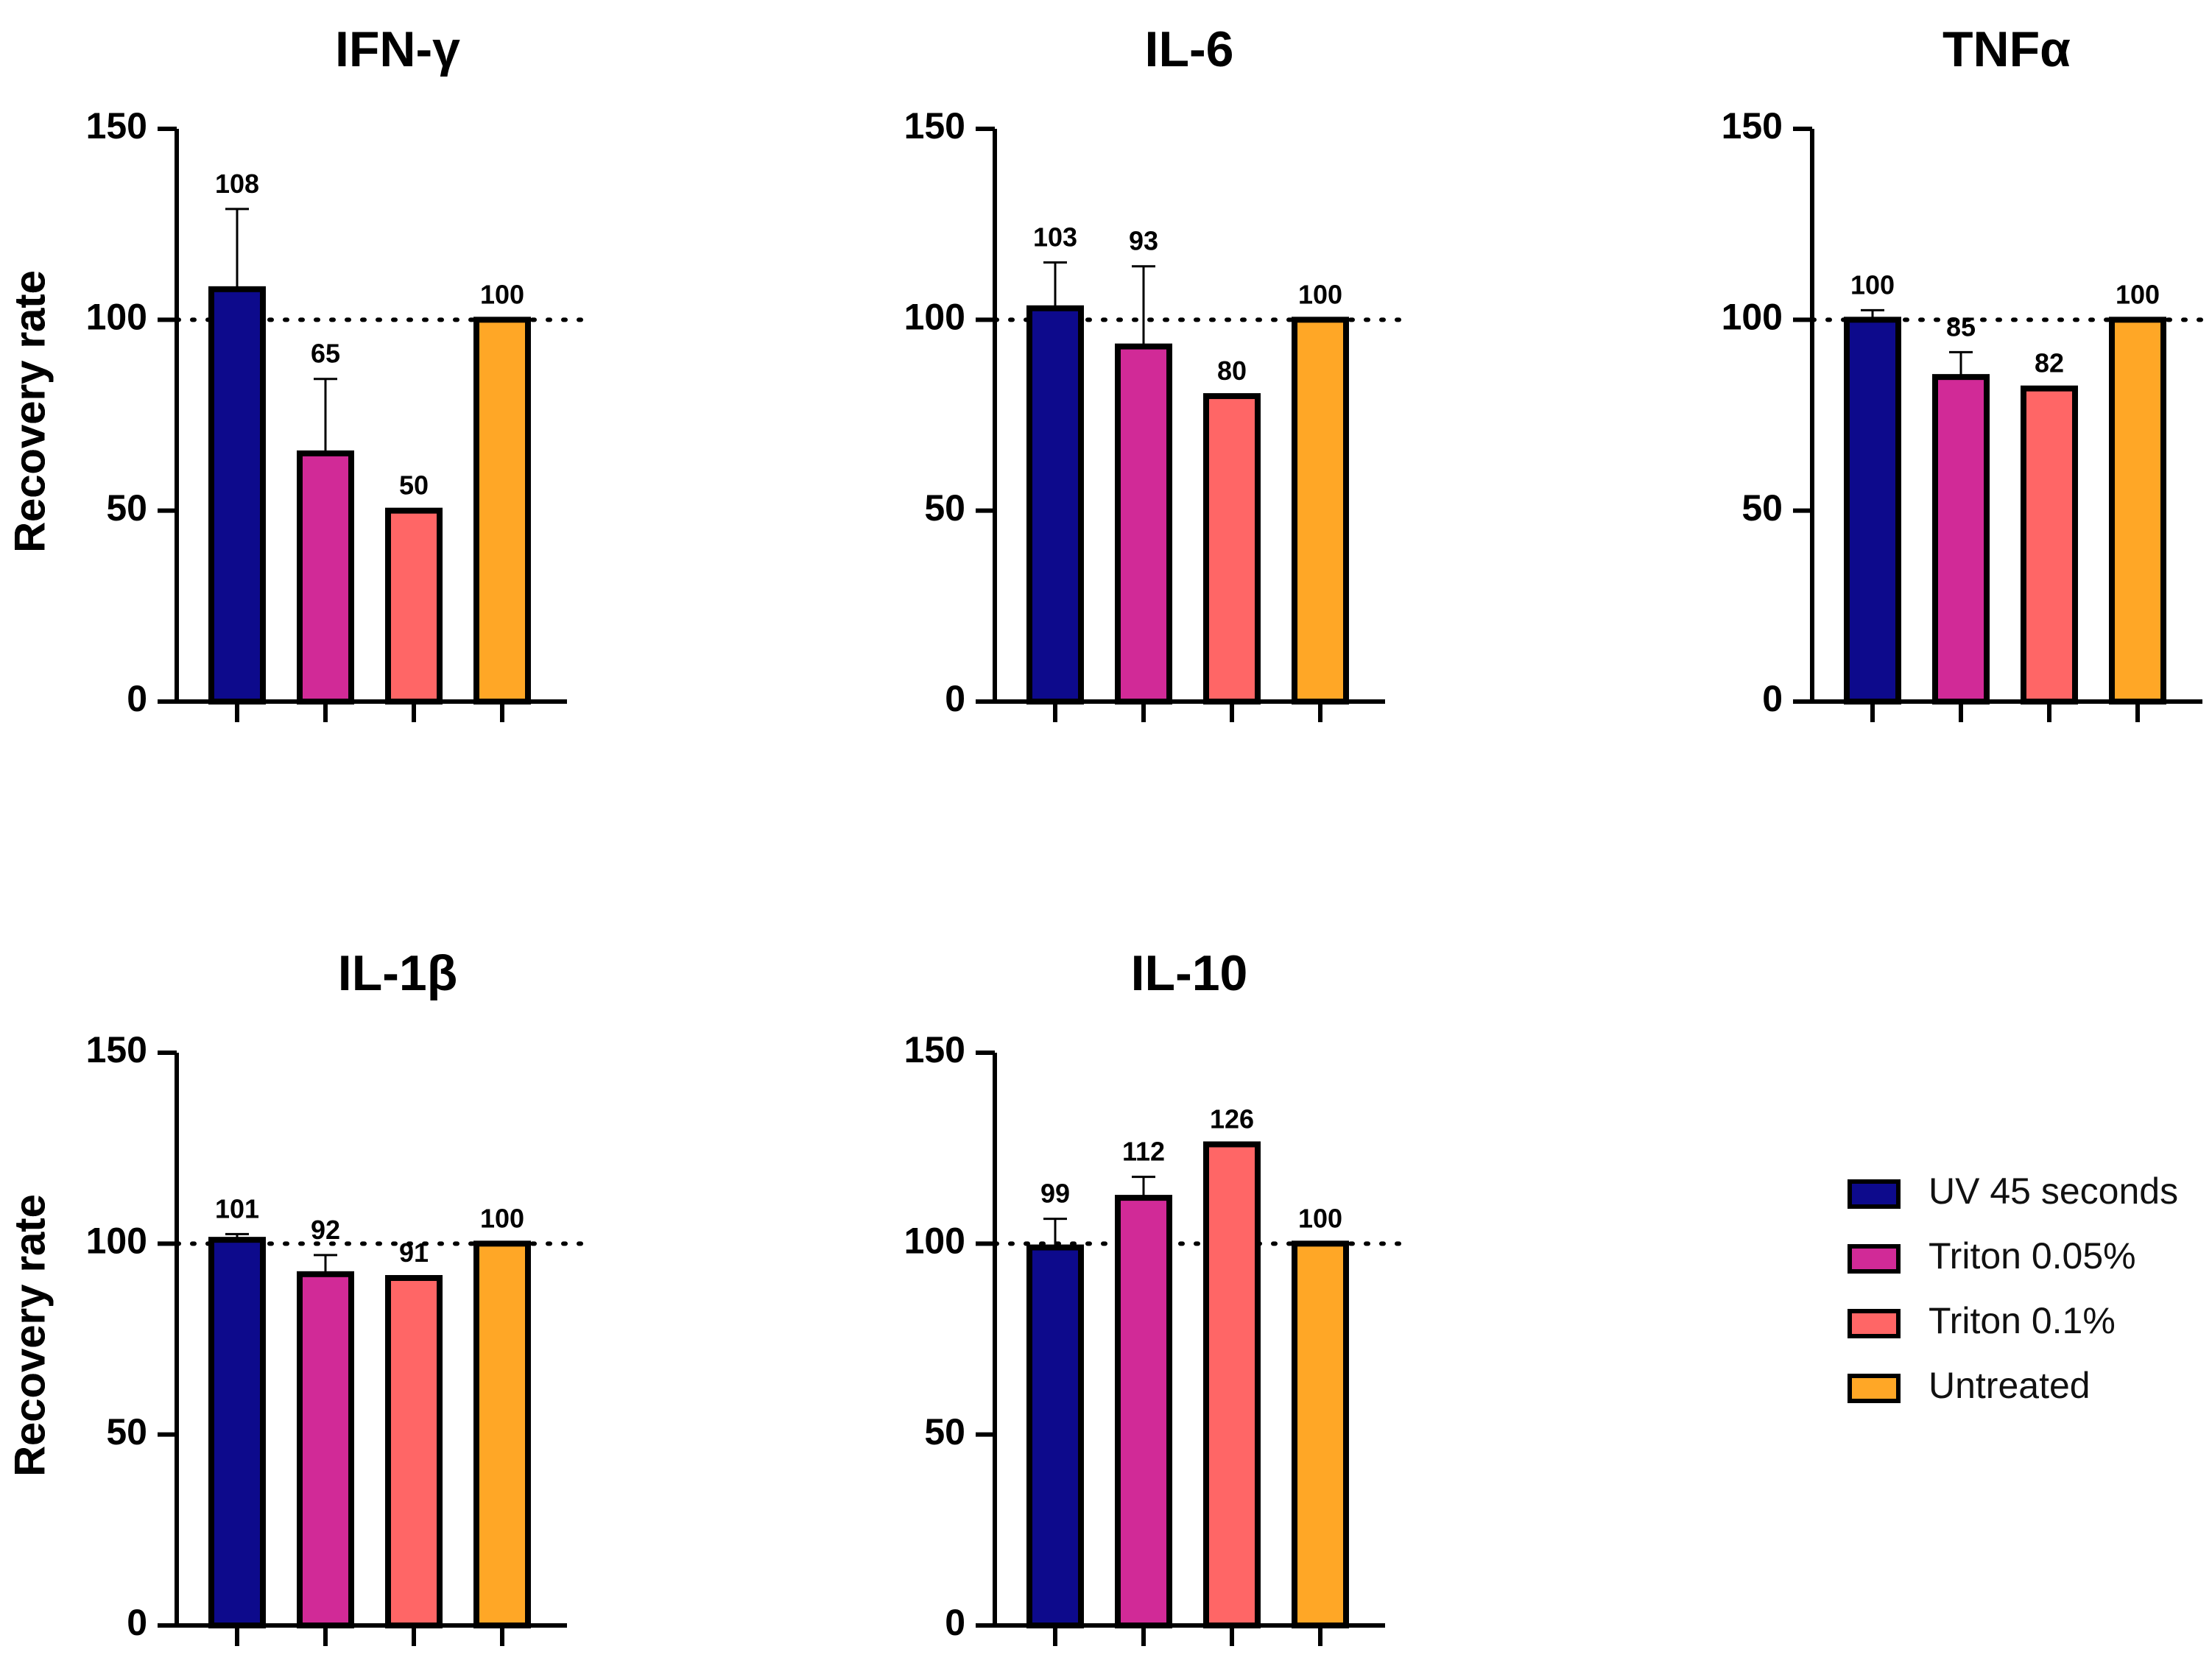 This screenshot has height=1663, width=2212. Describe the element at coordinates (2007, 49) in the screenshot. I see `chart-title: TNFα` at that location.